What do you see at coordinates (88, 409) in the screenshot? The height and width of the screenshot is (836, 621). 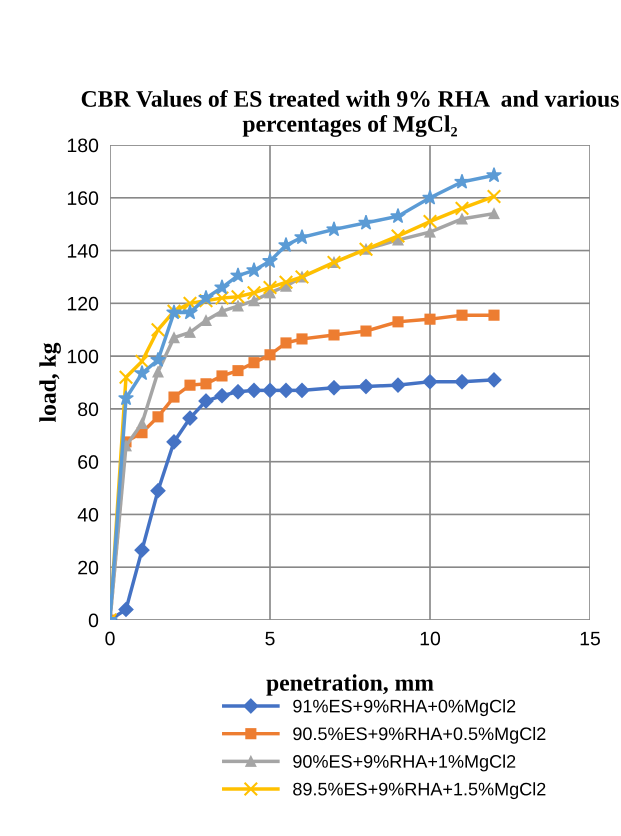 I see `y-tick-label: 80` at bounding box center [88, 409].